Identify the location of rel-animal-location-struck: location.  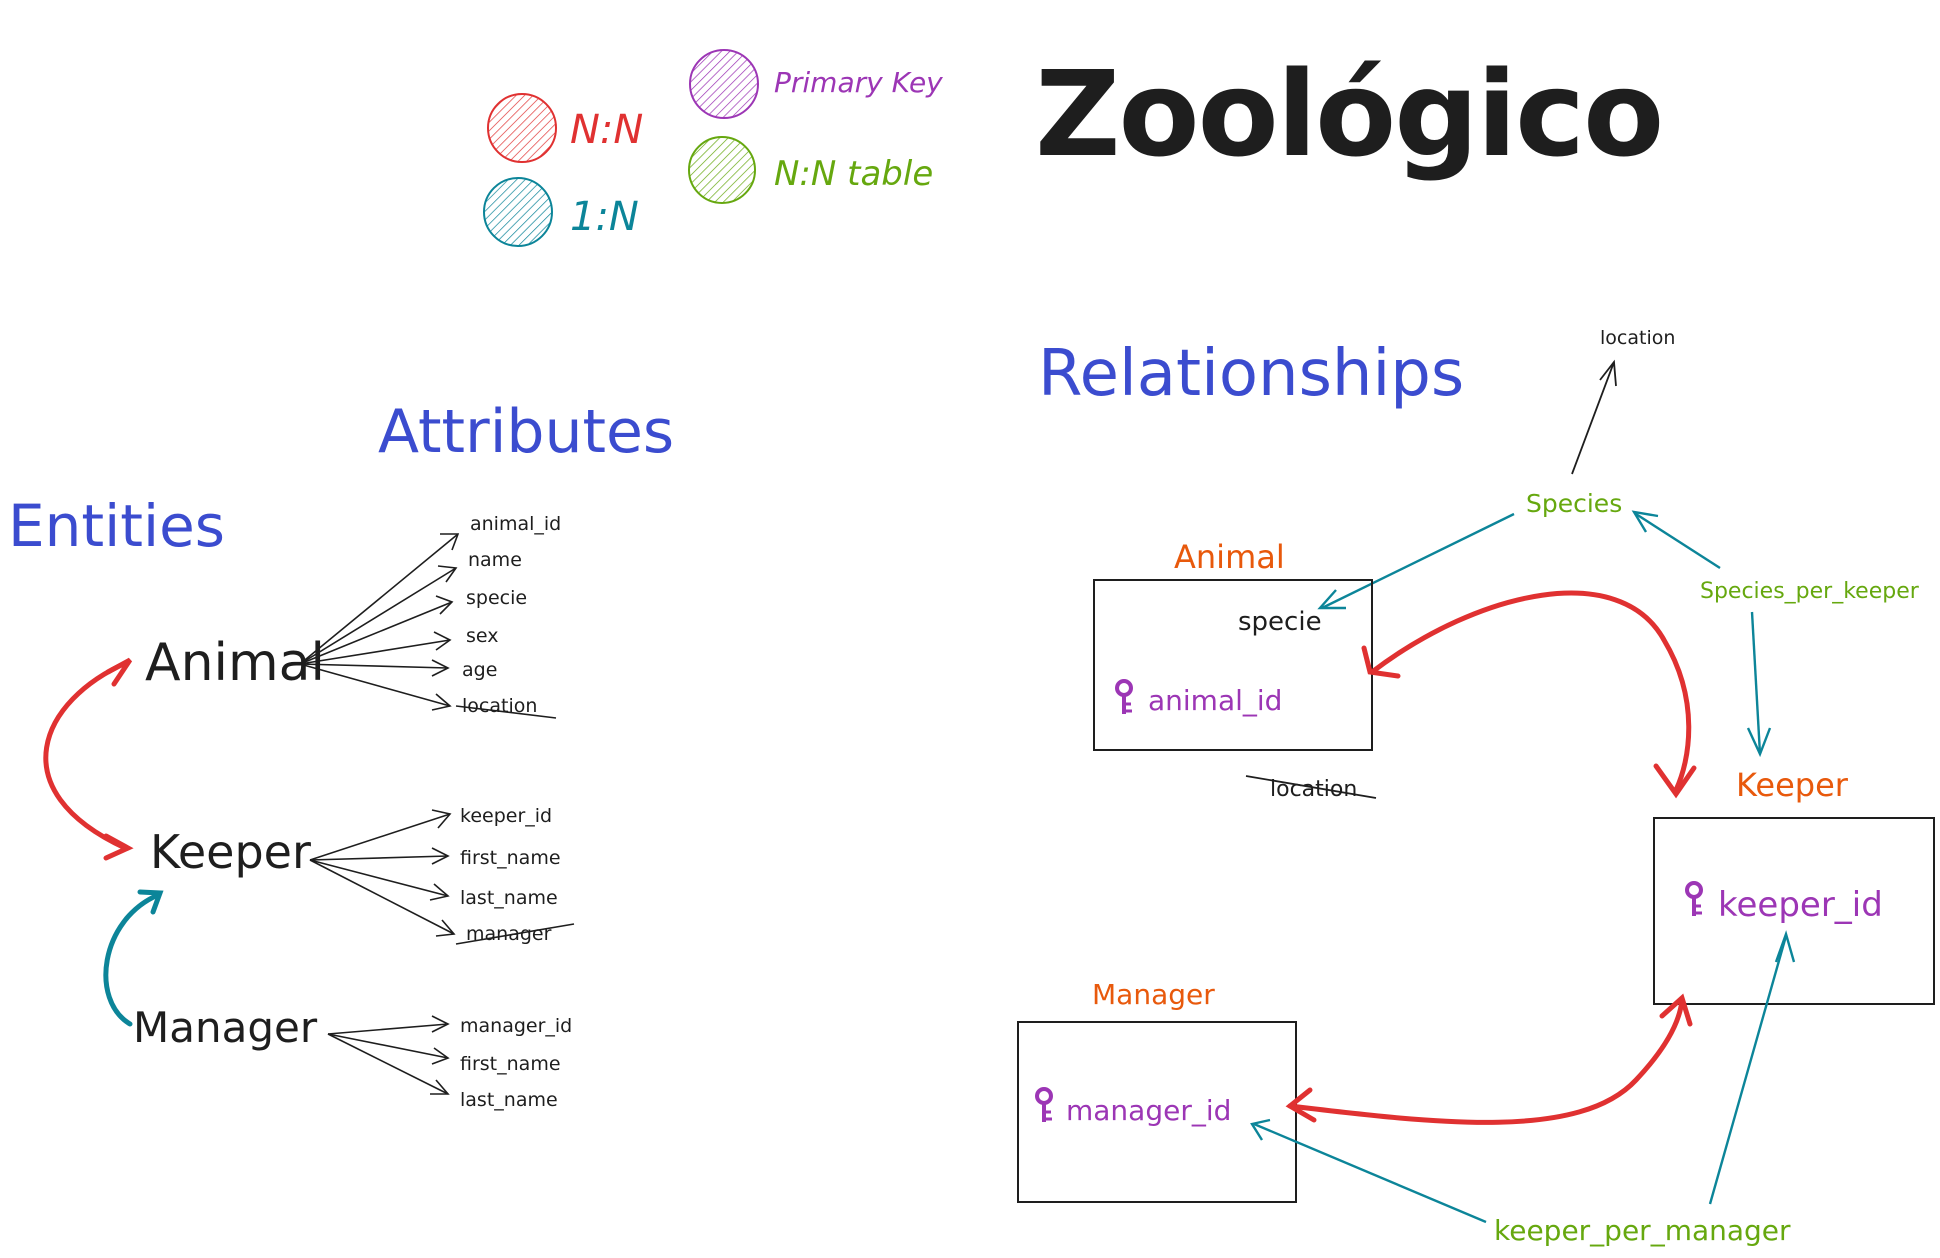
(1313, 789).